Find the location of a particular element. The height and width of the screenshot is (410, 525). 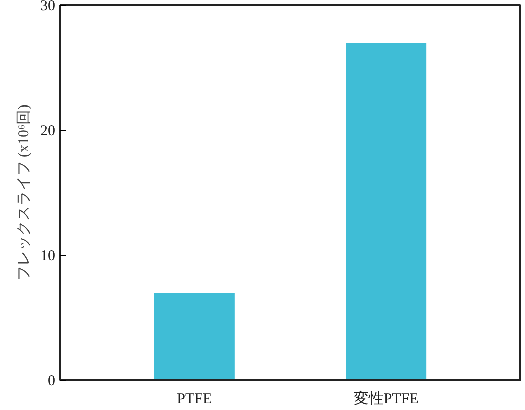

x-tick-label: 変性PTFE is located at coordinates (386, 399).